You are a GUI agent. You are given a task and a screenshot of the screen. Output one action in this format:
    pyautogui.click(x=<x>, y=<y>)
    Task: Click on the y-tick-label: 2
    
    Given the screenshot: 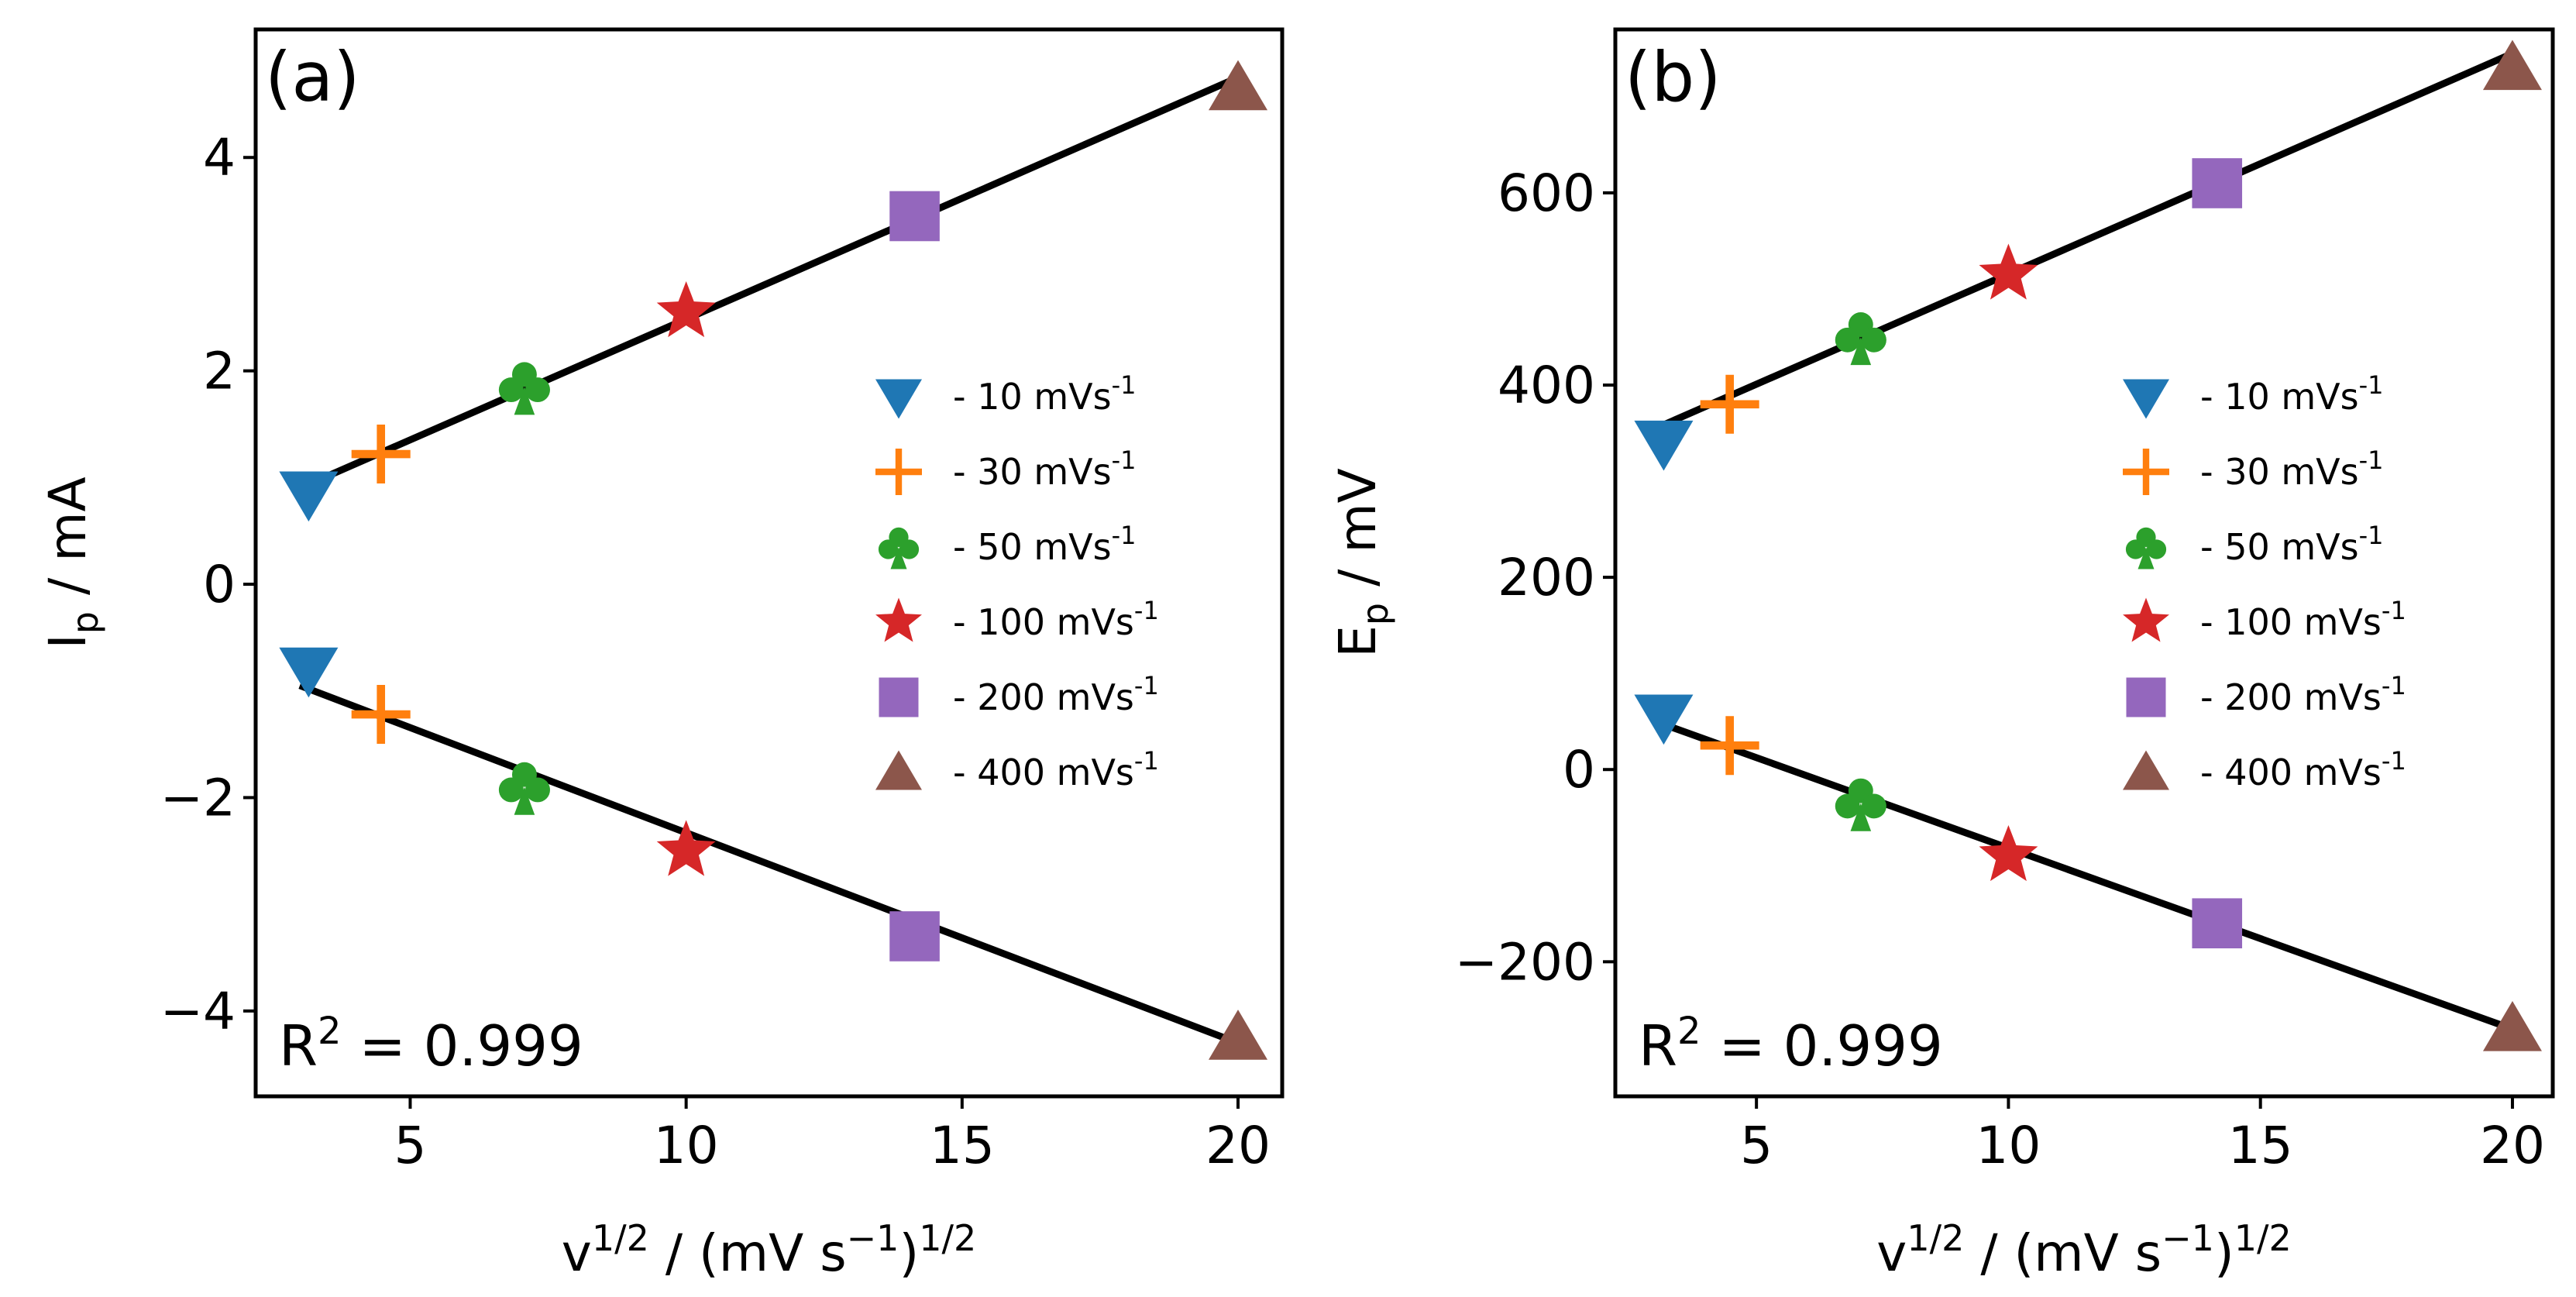 What is the action you would take?
    pyautogui.click(x=219, y=371)
    